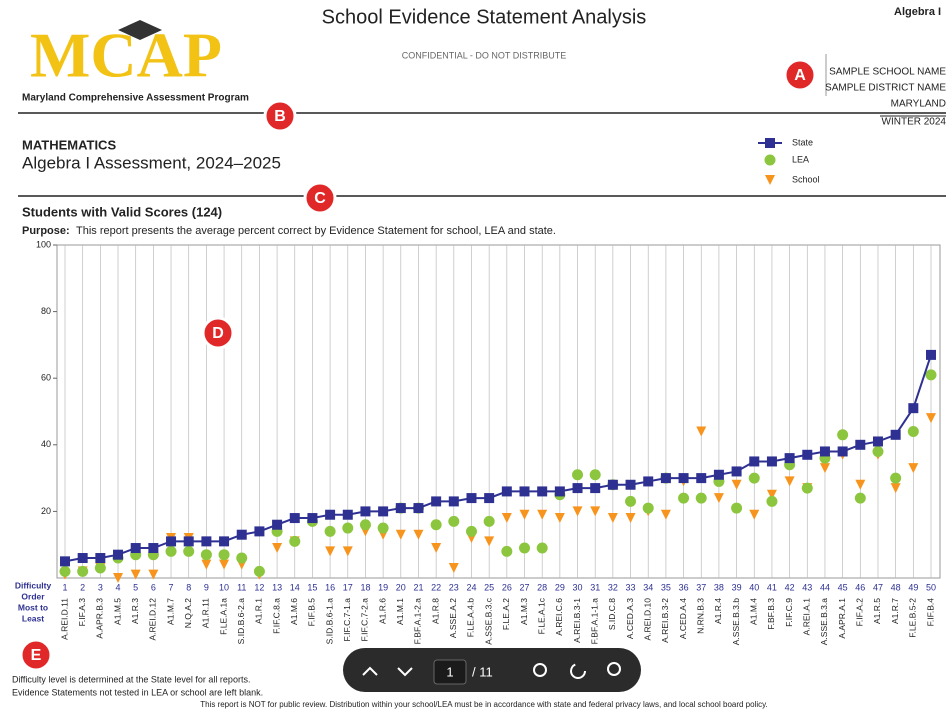 This screenshot has width=946, height=709. What do you see at coordinates (223, 616) in the screenshot?
I see `category-label: F.LE.A.1a` at bounding box center [223, 616].